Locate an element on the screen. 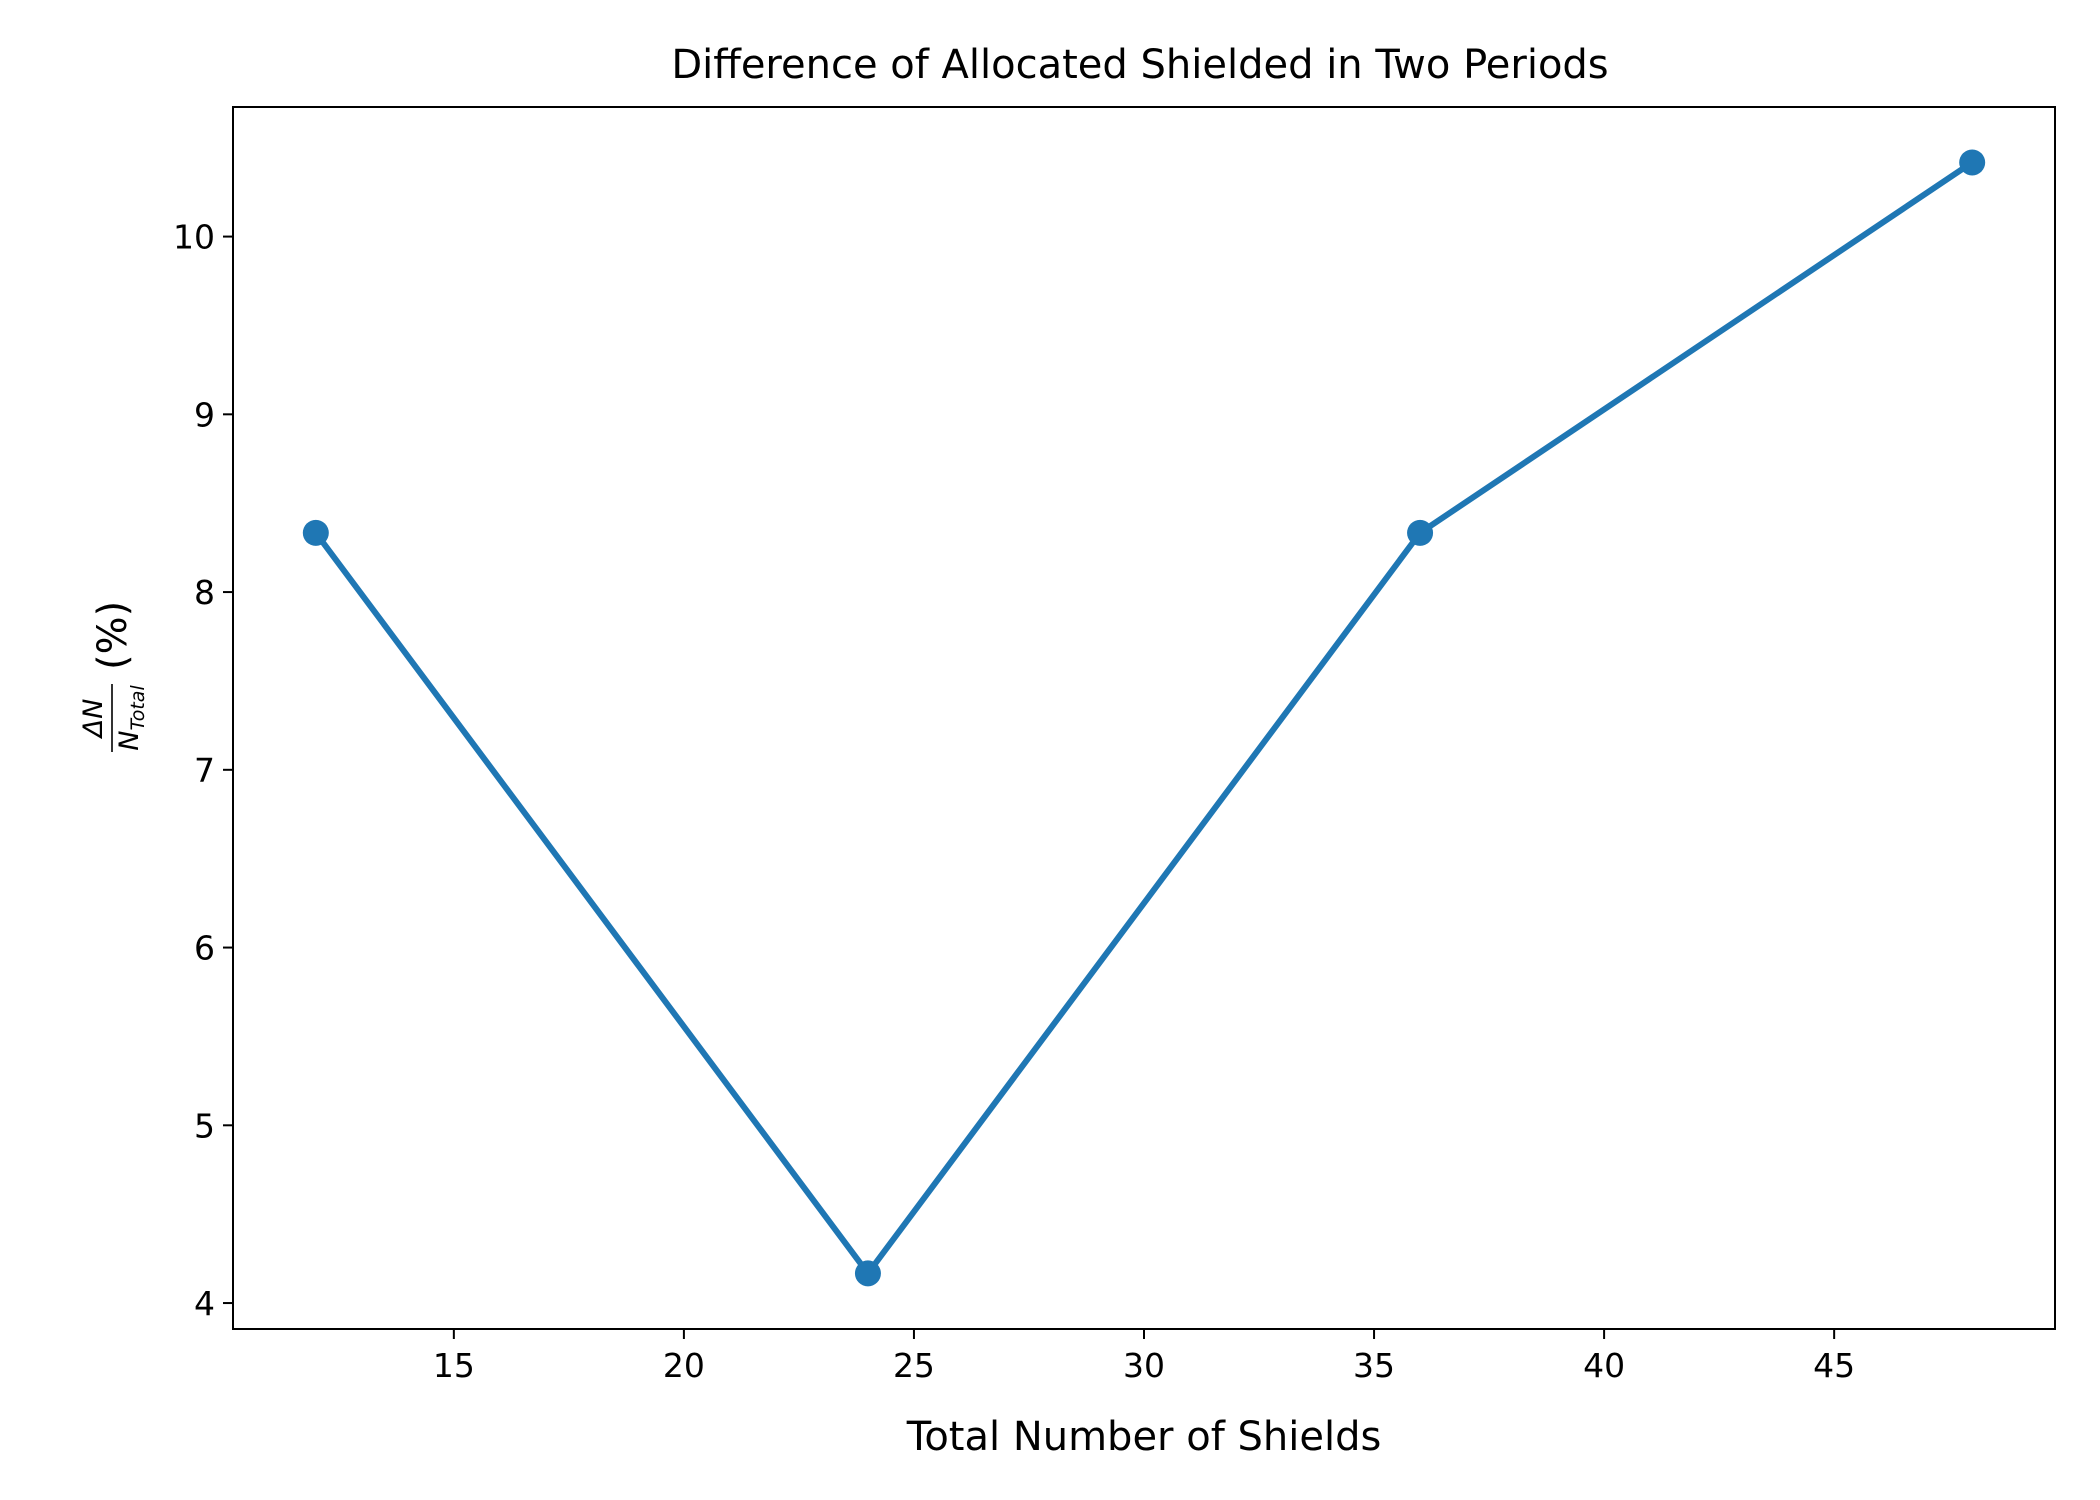 This screenshot has height=1500, width=2100. x-tick-label: 20 is located at coordinates (684, 1365).